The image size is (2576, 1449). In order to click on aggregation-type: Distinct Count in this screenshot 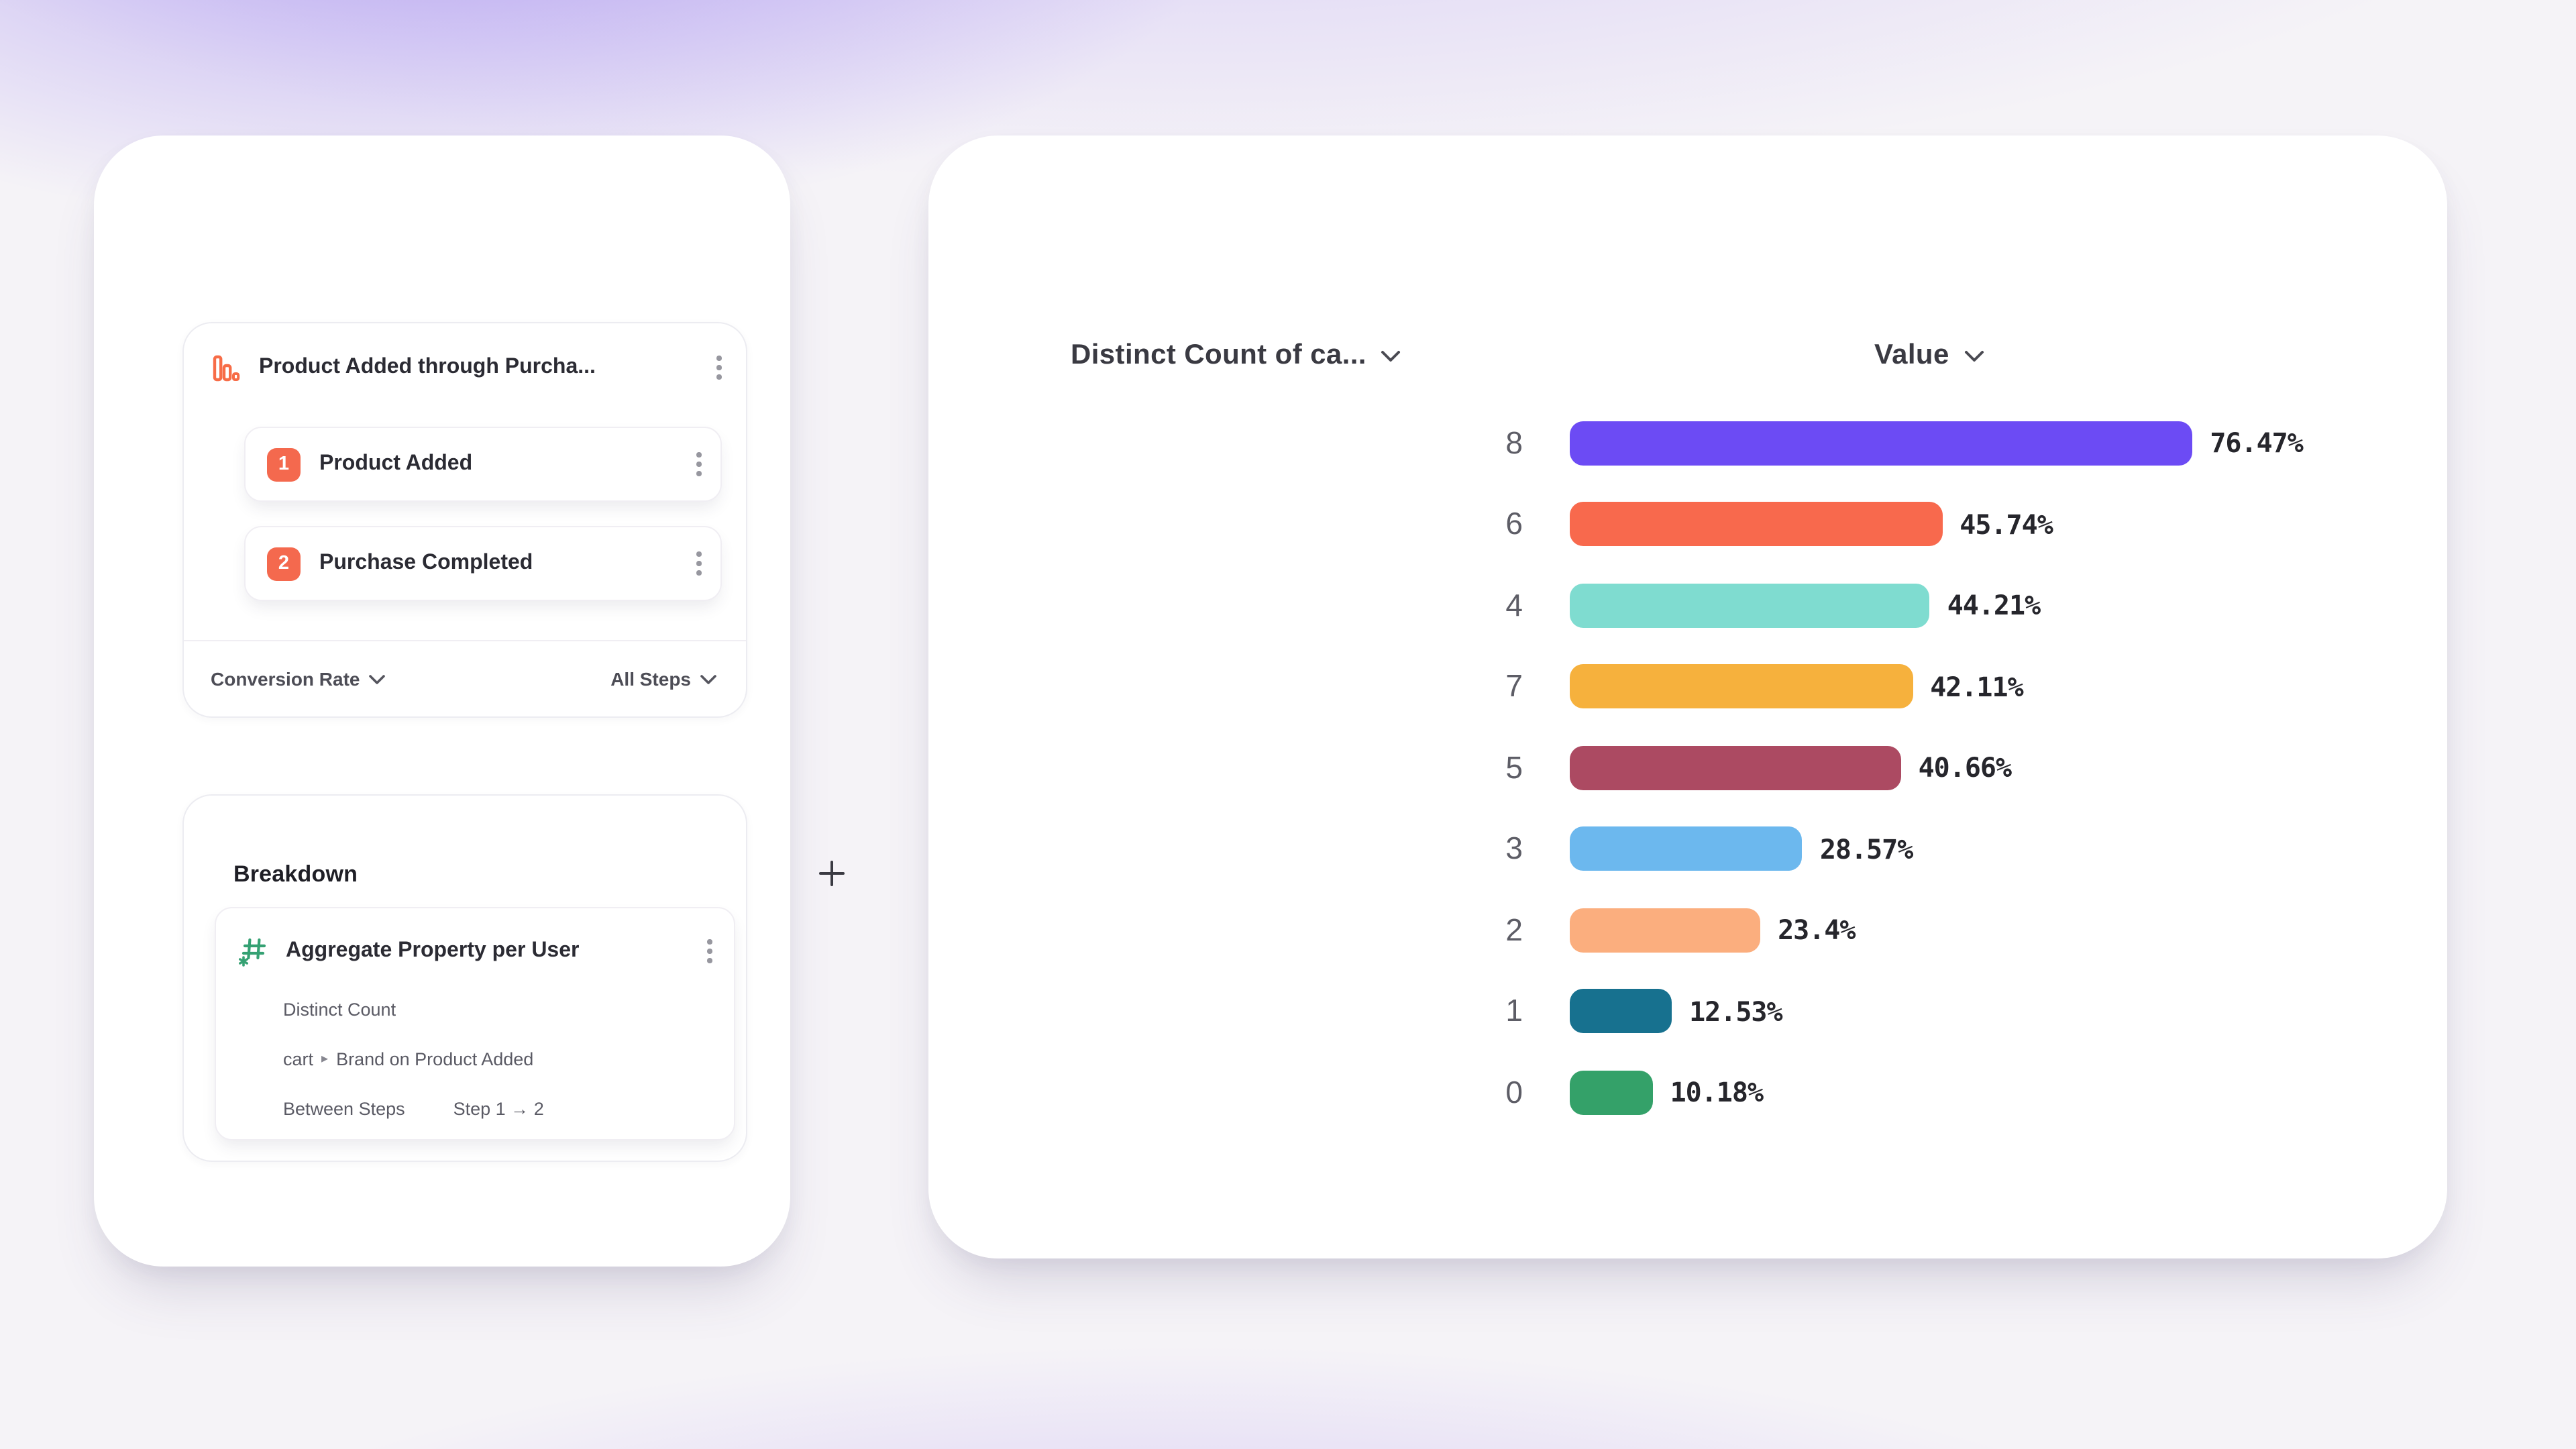, I will do `click(339, 1010)`.